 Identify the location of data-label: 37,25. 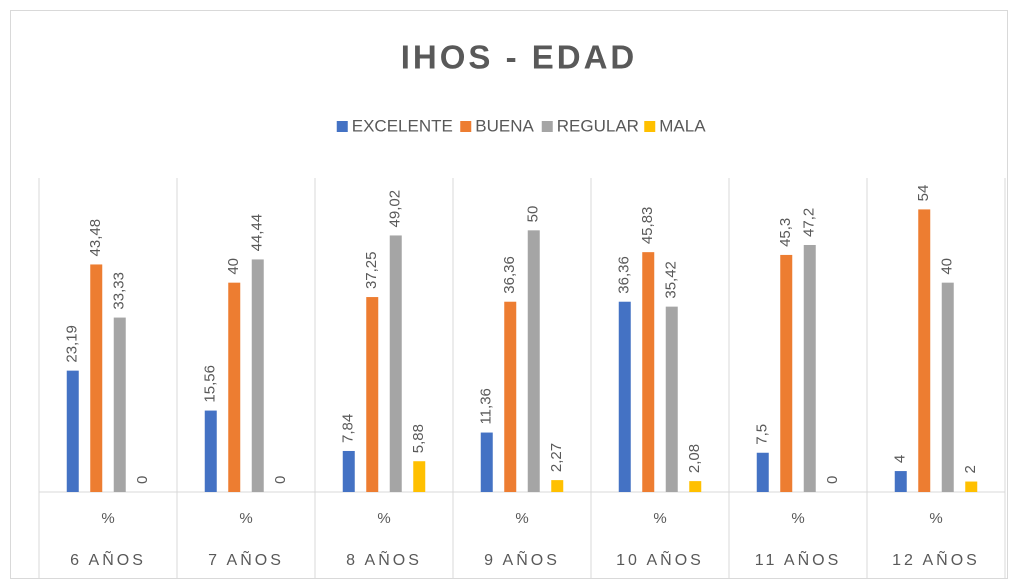
(371, 271).